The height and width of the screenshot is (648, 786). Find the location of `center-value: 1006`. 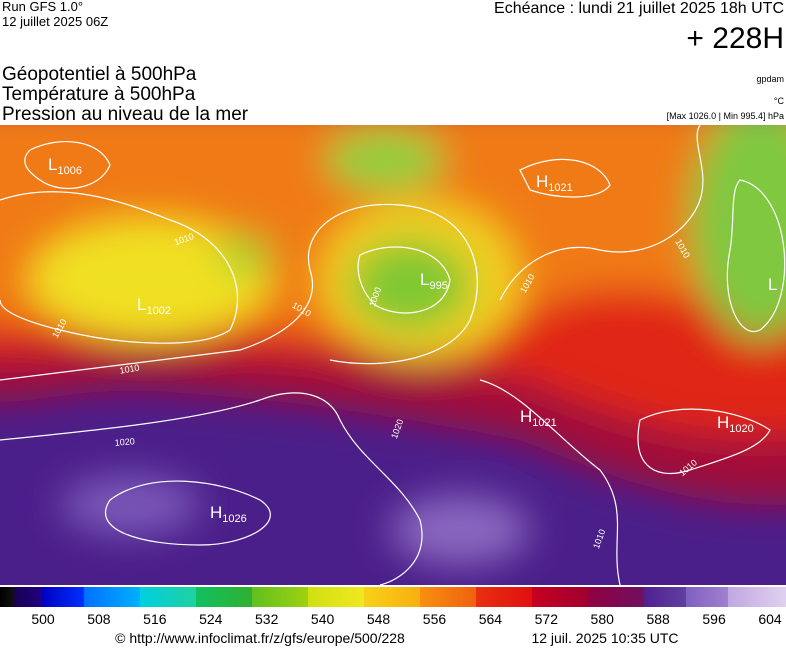

center-value: 1006 is located at coordinates (69, 171).